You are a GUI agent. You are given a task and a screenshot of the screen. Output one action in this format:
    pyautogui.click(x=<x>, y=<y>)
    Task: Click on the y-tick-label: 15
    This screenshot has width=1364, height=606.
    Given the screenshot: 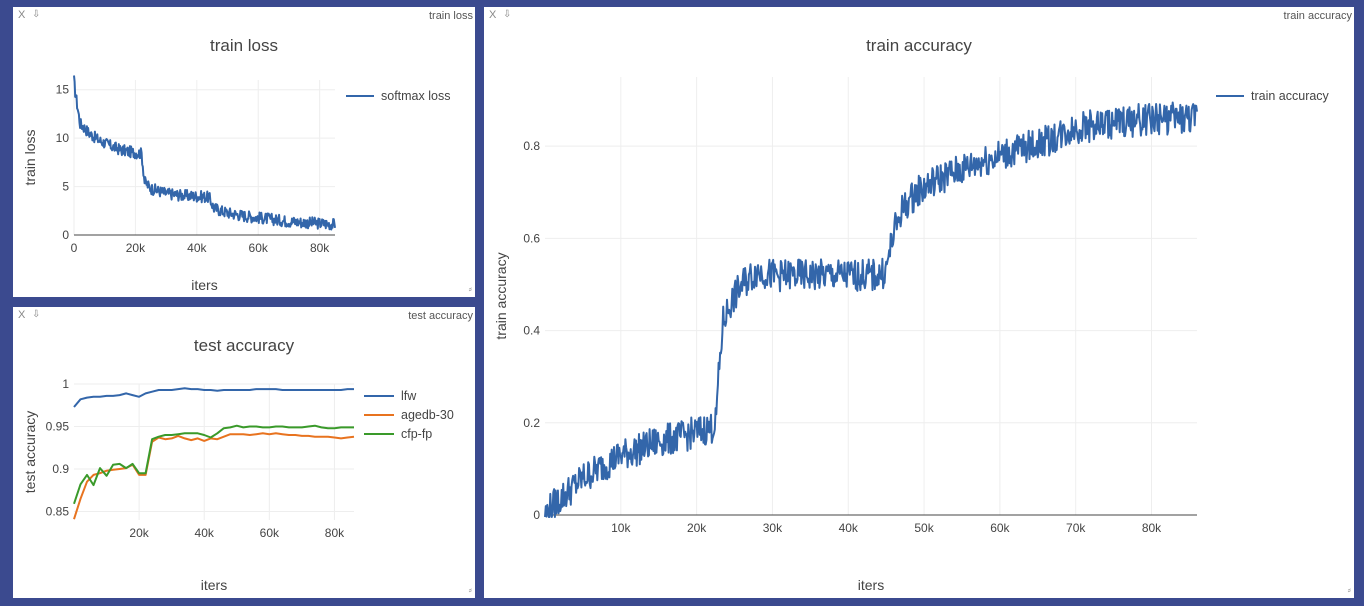 What is the action you would take?
    pyautogui.click(x=63, y=90)
    